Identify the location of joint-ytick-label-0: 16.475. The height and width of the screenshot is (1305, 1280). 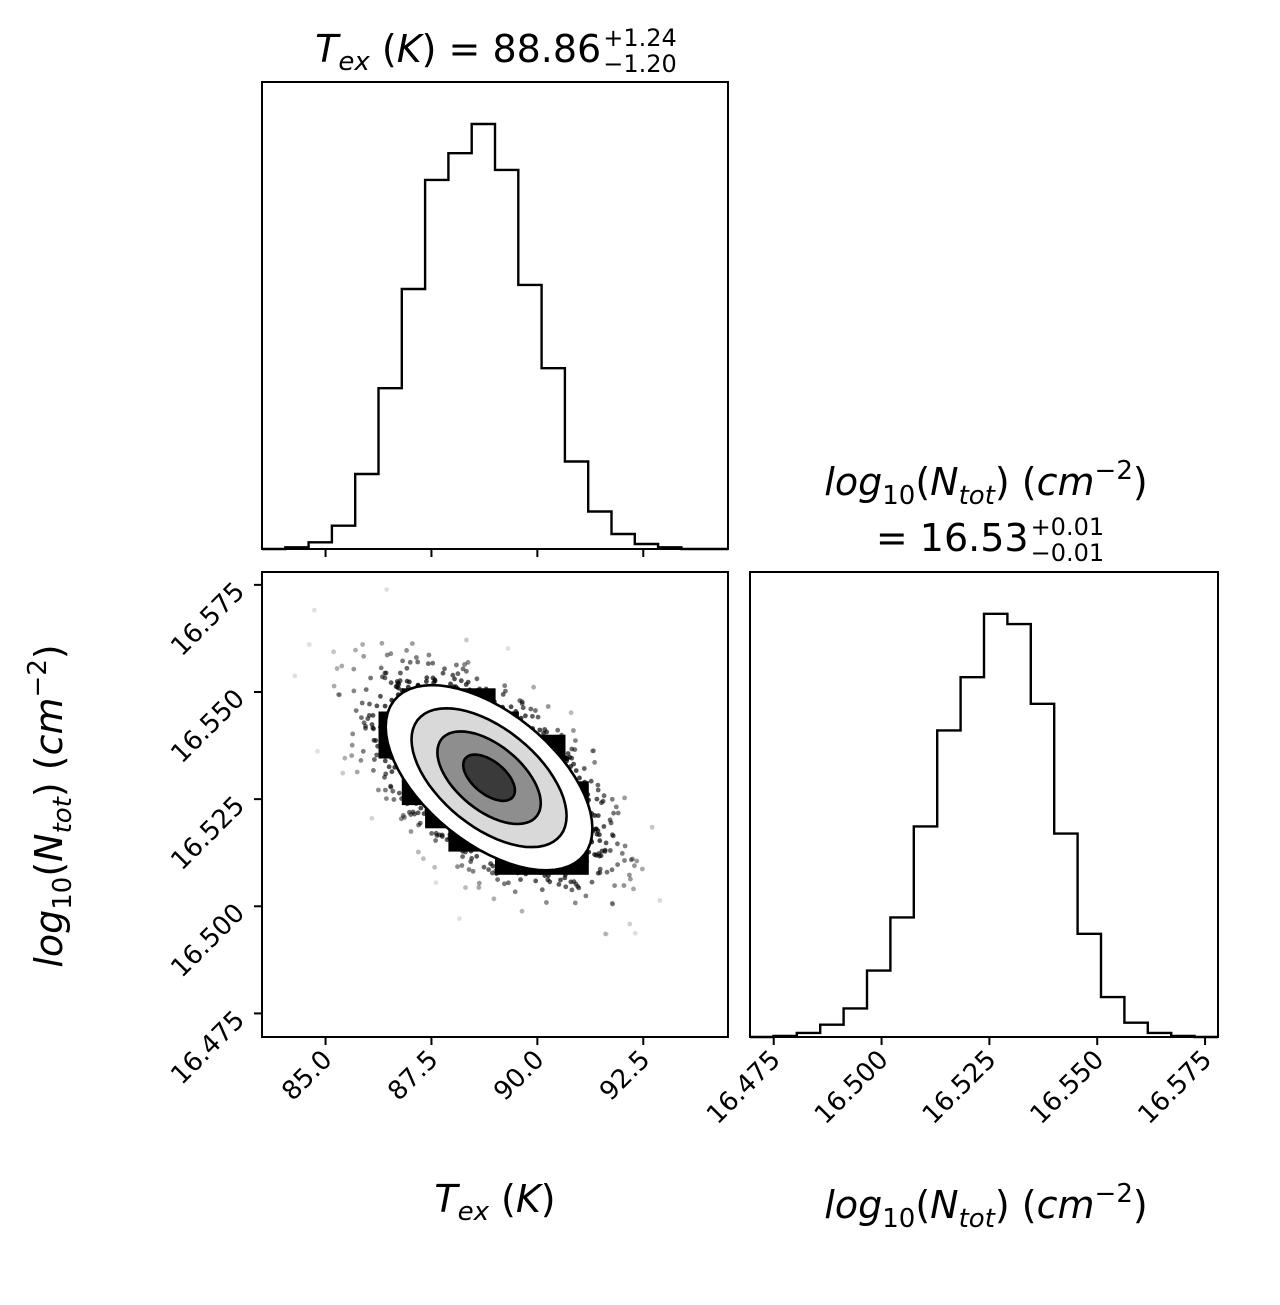
(208, 1048).